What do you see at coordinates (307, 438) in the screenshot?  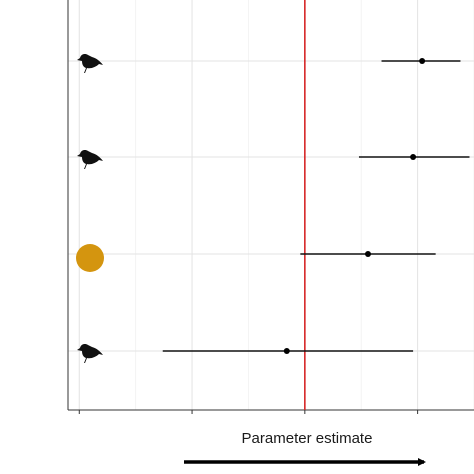 I see `x-axis-title: Parameter estimate` at bounding box center [307, 438].